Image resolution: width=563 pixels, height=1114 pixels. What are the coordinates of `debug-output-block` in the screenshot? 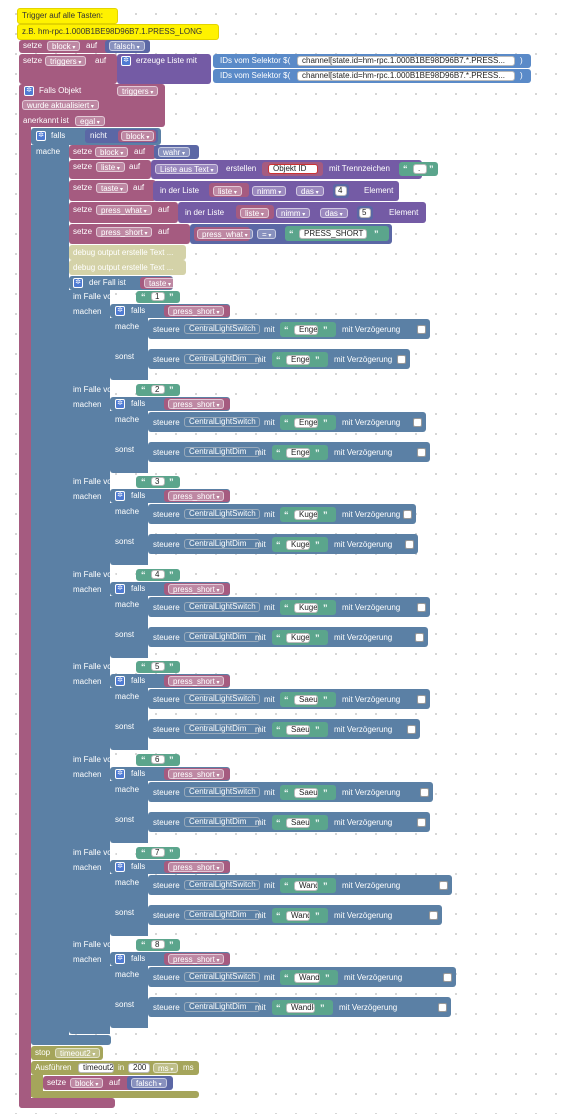 It's located at (127, 267).